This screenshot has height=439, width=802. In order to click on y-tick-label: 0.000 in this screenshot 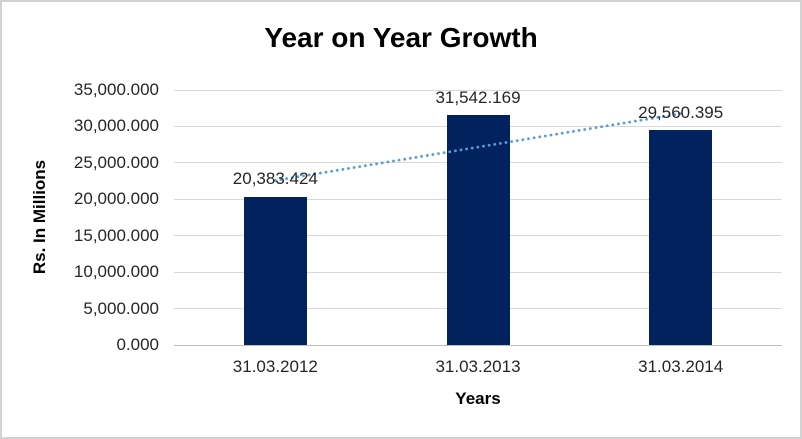, I will do `click(137, 344)`.